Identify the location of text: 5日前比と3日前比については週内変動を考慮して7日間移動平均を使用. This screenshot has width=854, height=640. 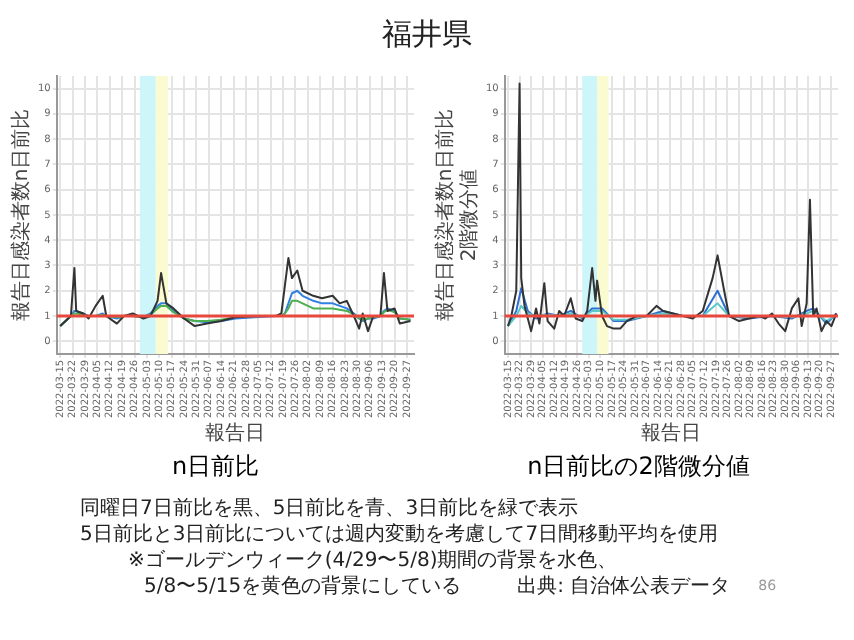
(400, 535).